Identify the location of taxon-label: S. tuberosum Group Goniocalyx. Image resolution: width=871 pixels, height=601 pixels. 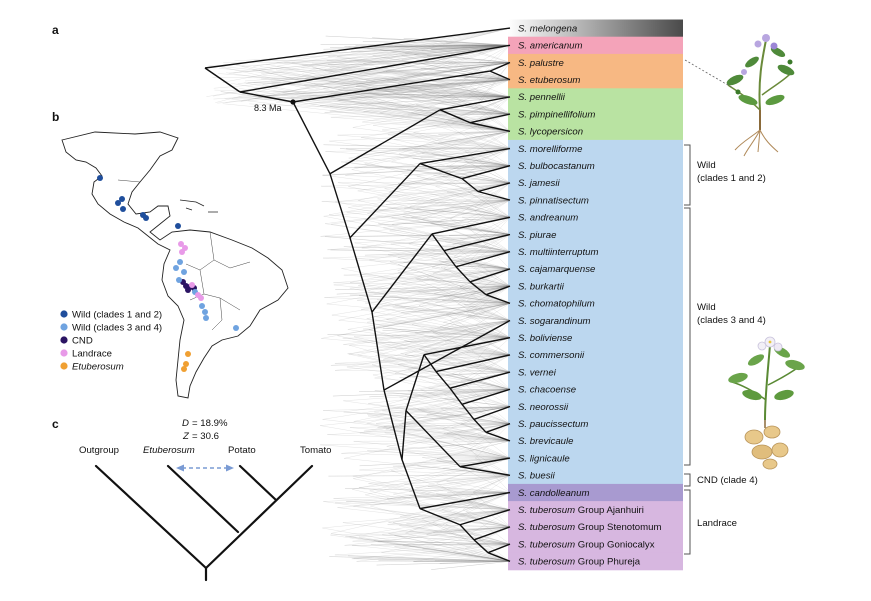
(586, 544).